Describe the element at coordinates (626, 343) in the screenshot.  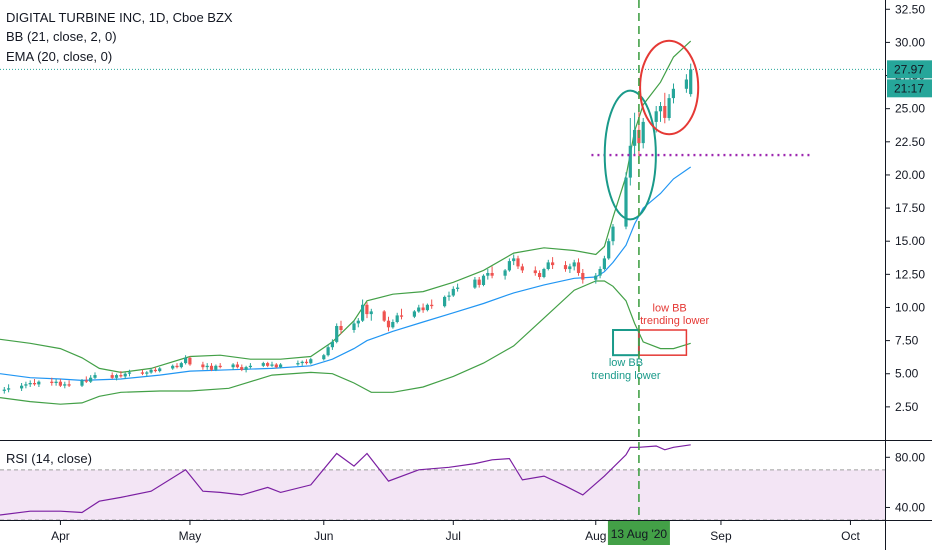
I see `teal-rectangle-annotation` at that location.